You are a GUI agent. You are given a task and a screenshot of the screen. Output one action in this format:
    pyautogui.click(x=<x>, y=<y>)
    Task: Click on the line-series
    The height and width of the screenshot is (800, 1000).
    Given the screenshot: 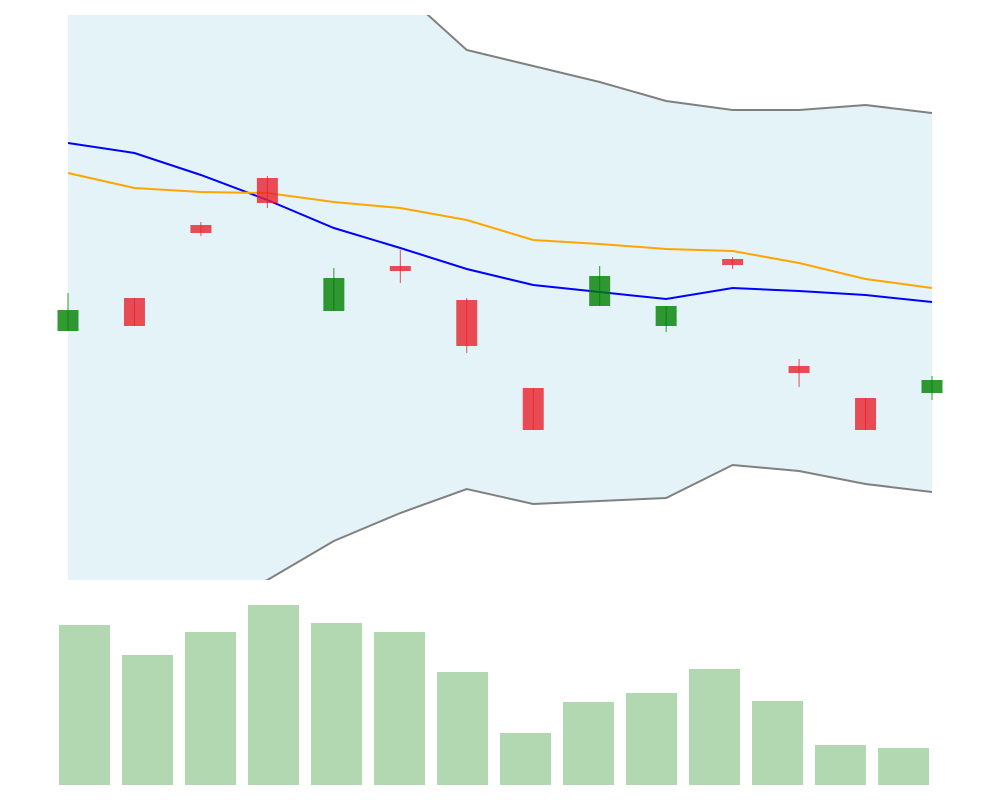 What is the action you would take?
    pyautogui.click(x=500, y=230)
    